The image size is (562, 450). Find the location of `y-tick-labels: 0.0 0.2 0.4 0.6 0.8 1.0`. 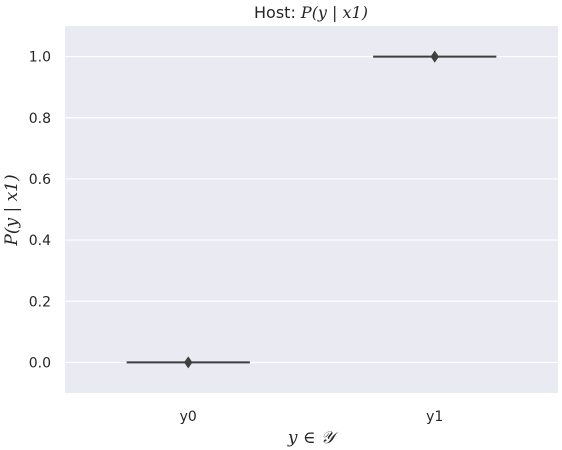

y-tick-labels: 0.0 0.2 0.4 0.6 0.8 1.0 is located at coordinates (40, 211).